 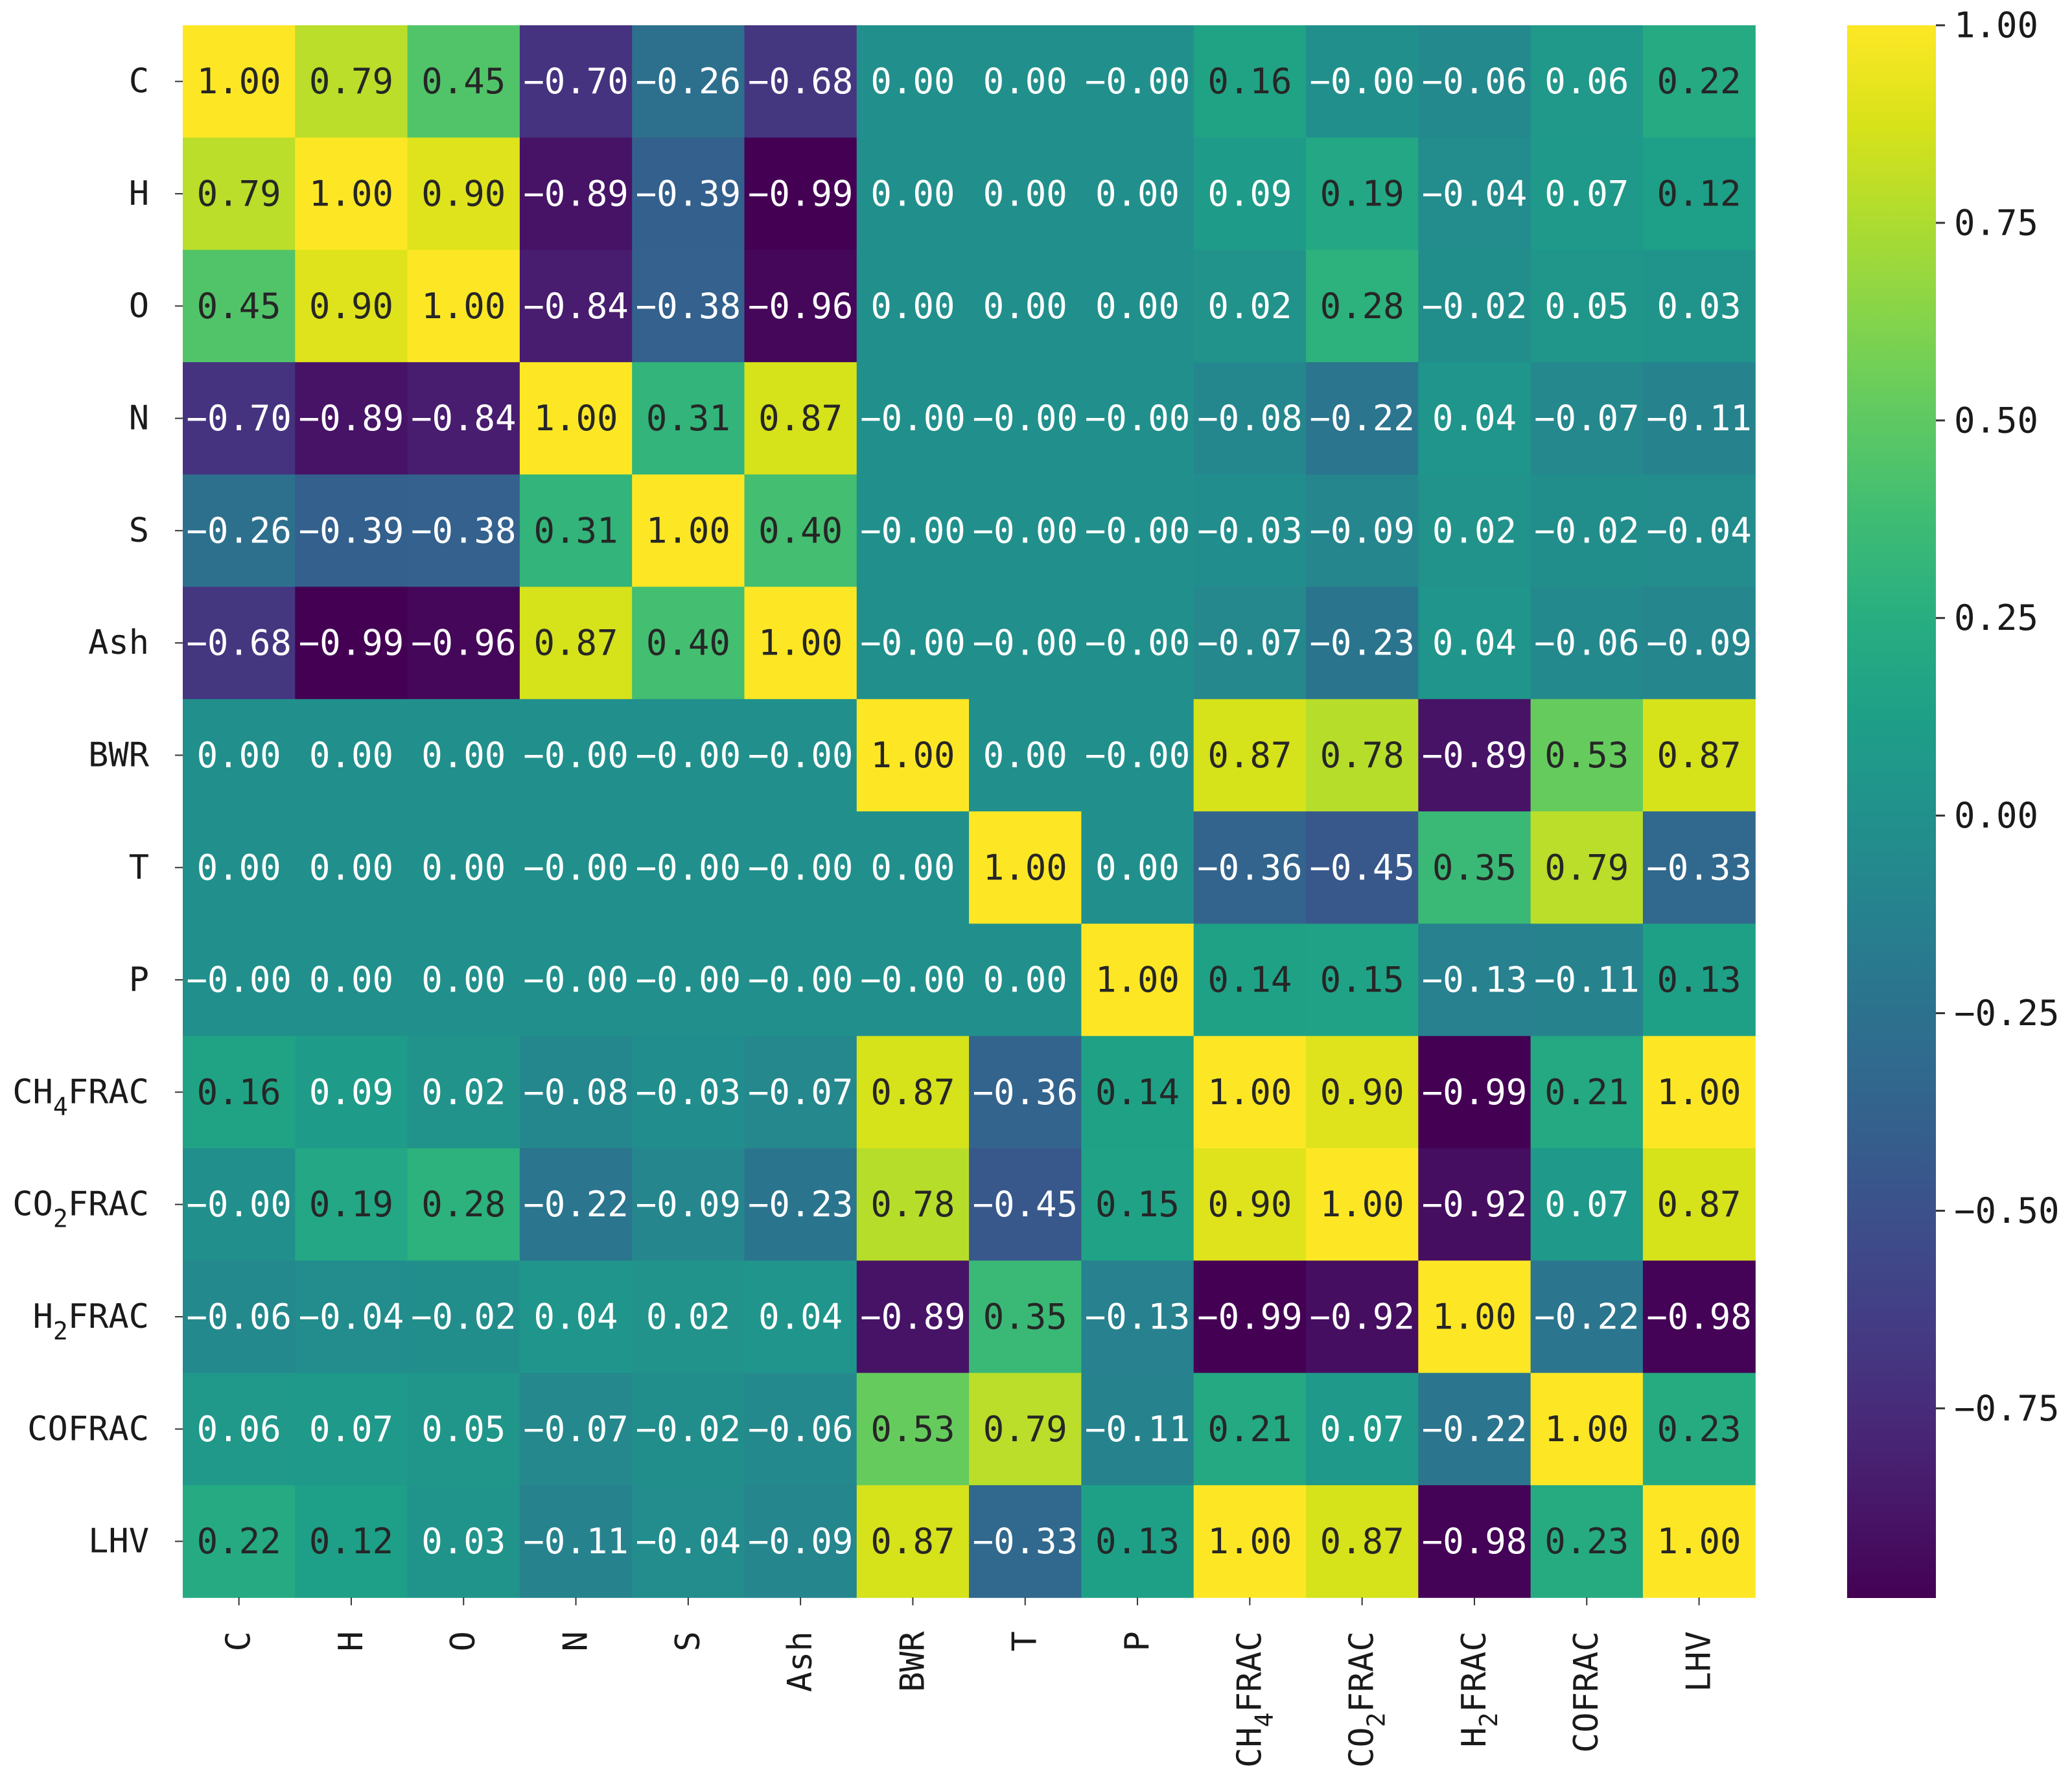 What do you see at coordinates (1475, 306) in the screenshot?
I see `cell-value-label: −0.02` at bounding box center [1475, 306].